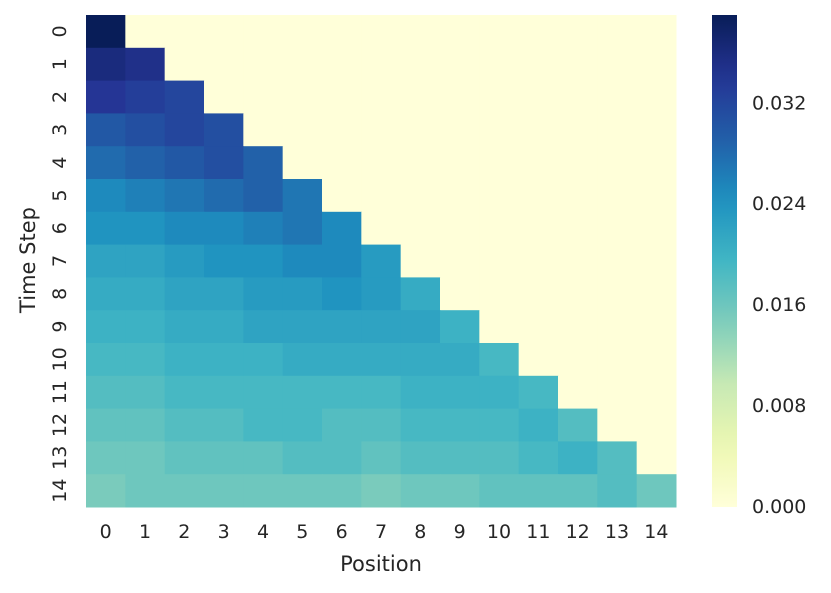 The image size is (831, 593). I want to click on heatmap-cell-r11-c6, so click(342, 392).